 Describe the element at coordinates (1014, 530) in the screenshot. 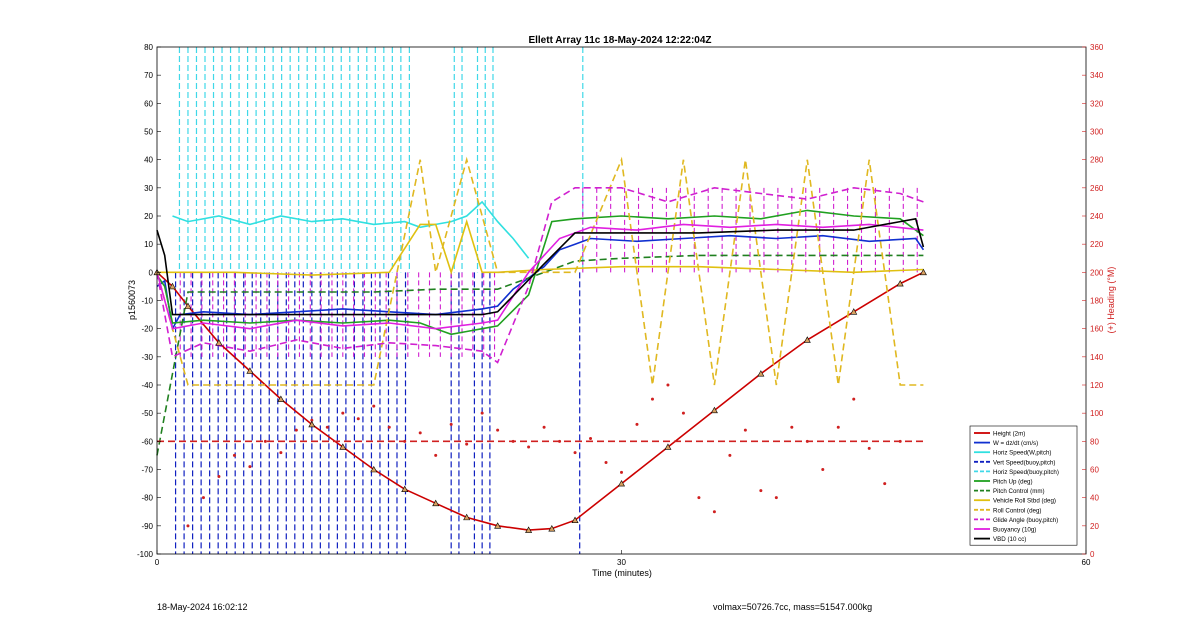

I see `legend-label-buoyancy-10g: Buoyancy (10g)` at that location.